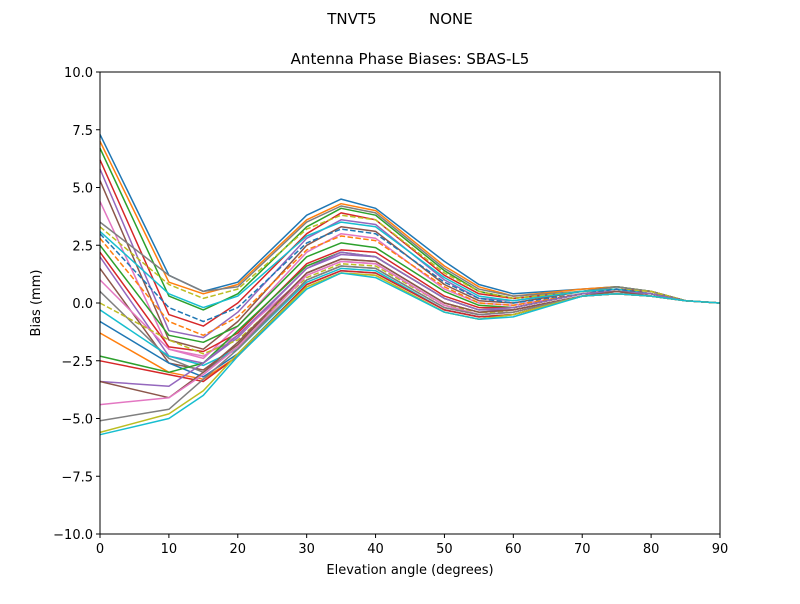  What do you see at coordinates (651, 549) in the screenshot?
I see `x-tick-label: 80` at bounding box center [651, 549].